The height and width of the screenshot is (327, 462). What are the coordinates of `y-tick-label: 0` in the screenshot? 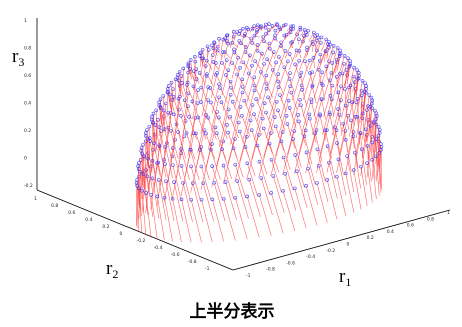 It's located at (121, 234).